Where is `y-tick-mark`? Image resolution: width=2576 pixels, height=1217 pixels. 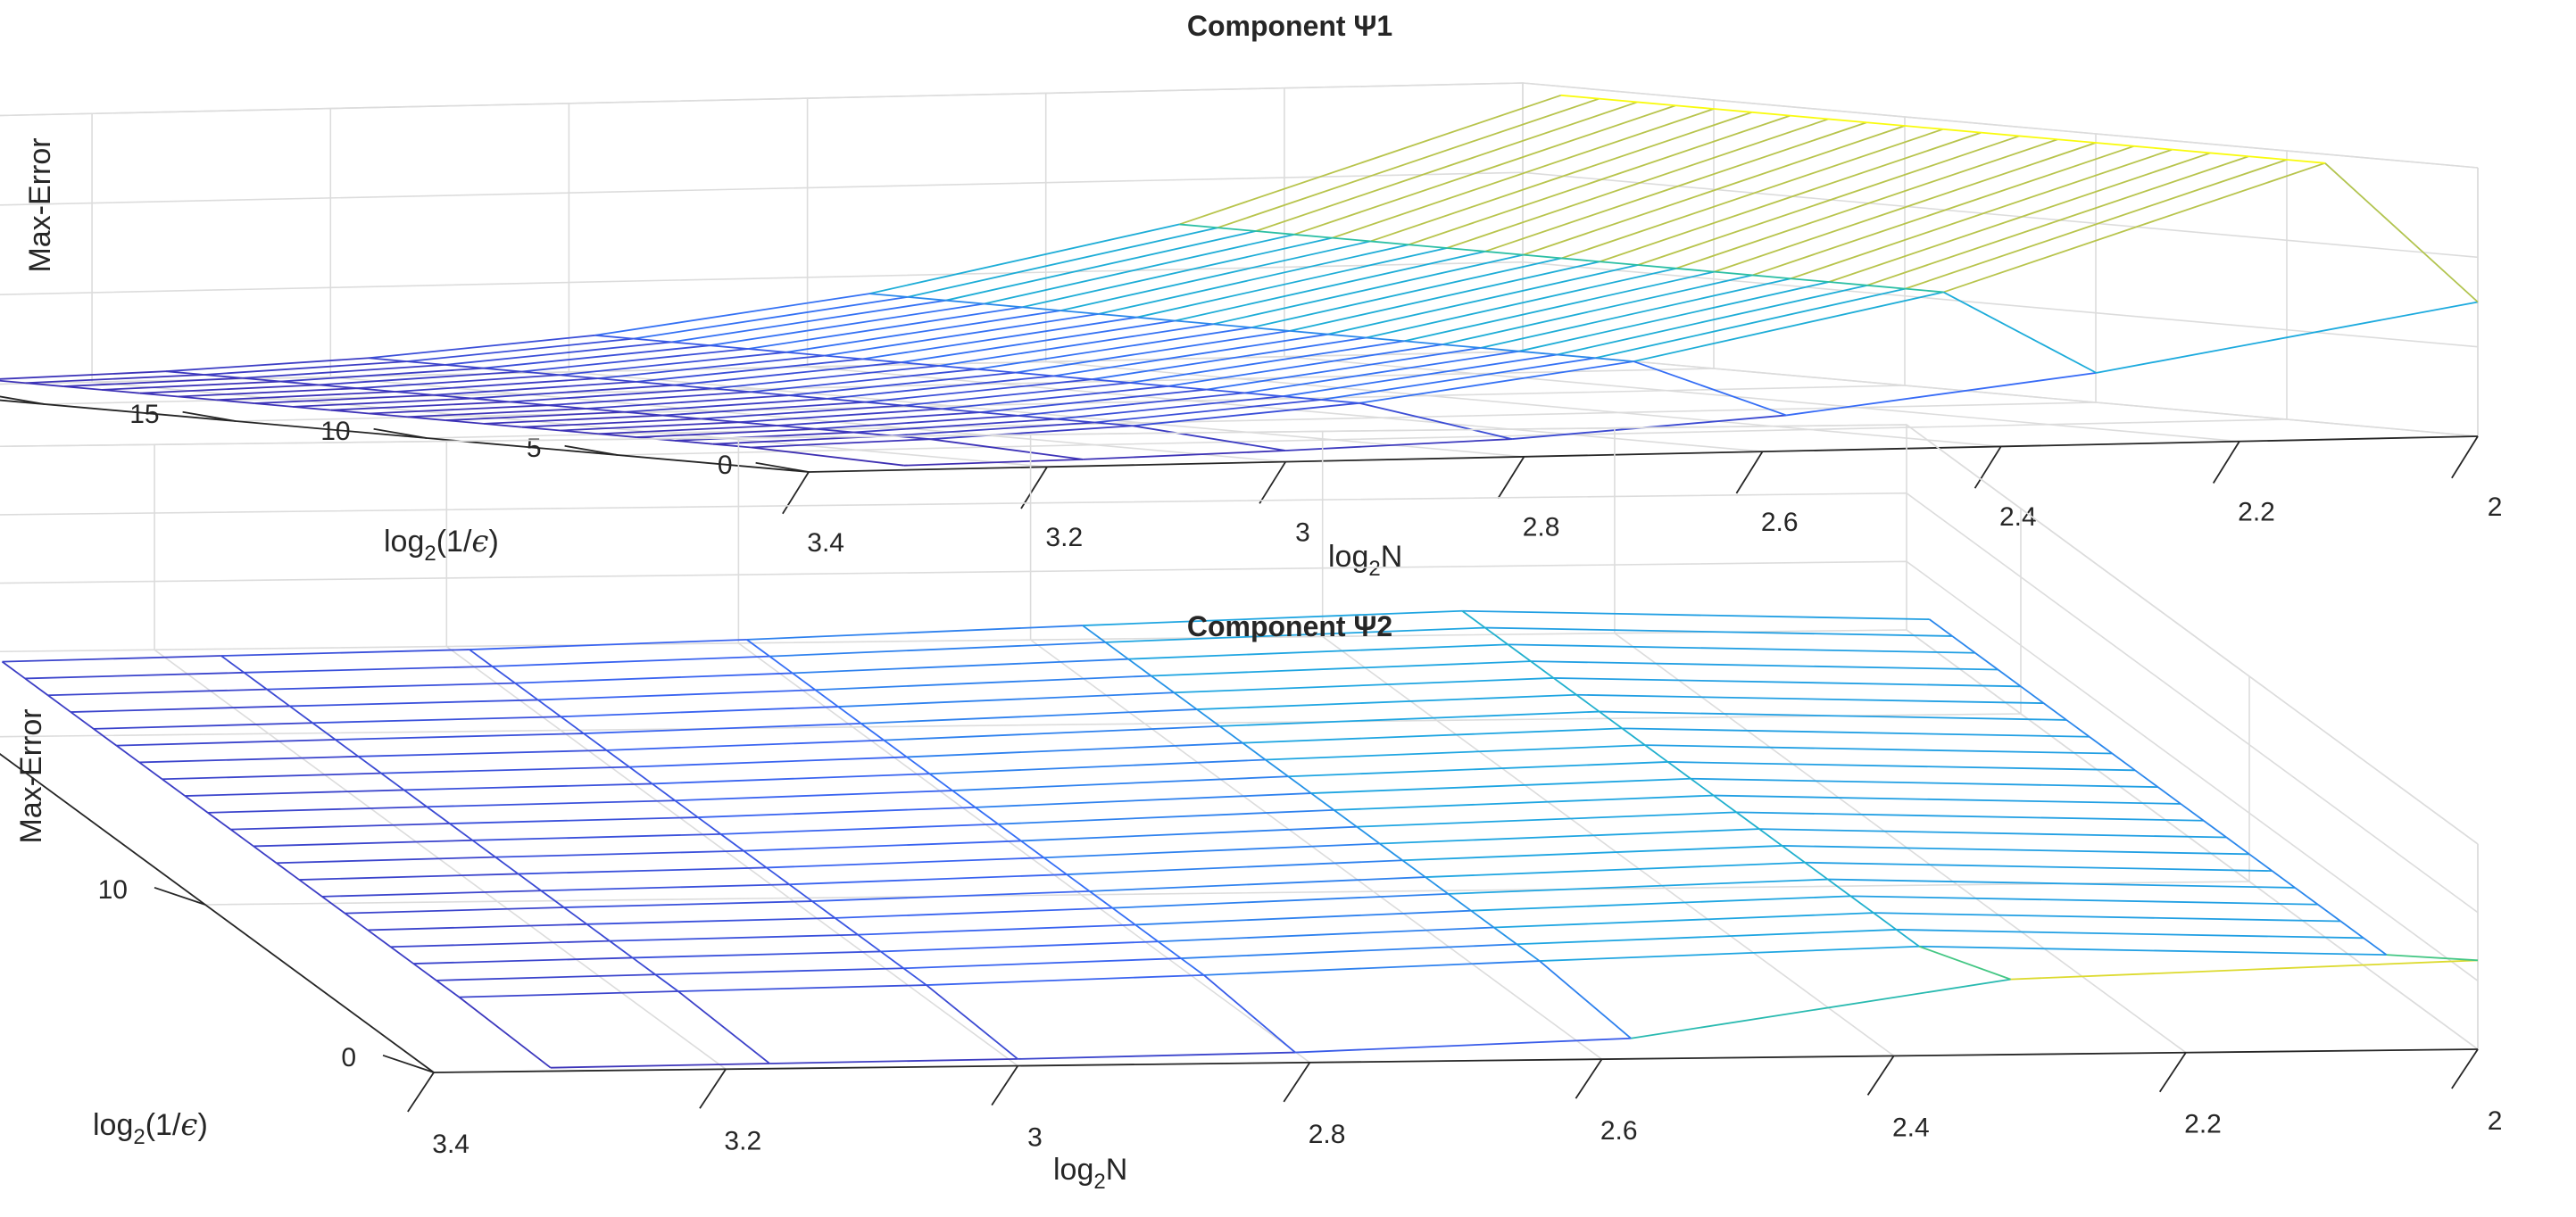 y-tick-mark is located at coordinates (401, 433).